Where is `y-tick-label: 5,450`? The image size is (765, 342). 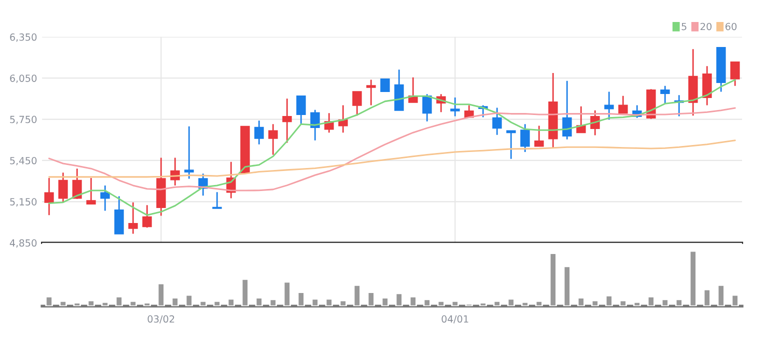
y-tick-label: 5,450 is located at coordinates (23, 161).